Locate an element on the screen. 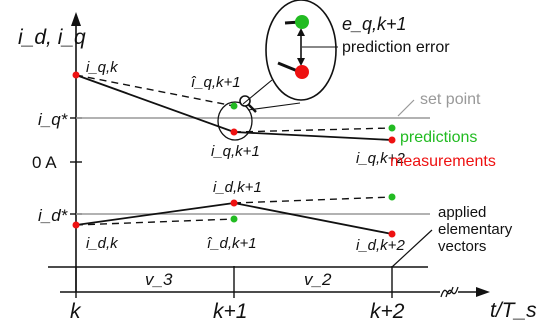 The height and width of the screenshot is (327, 557). axis-break-mark is located at coordinates (452, 292).